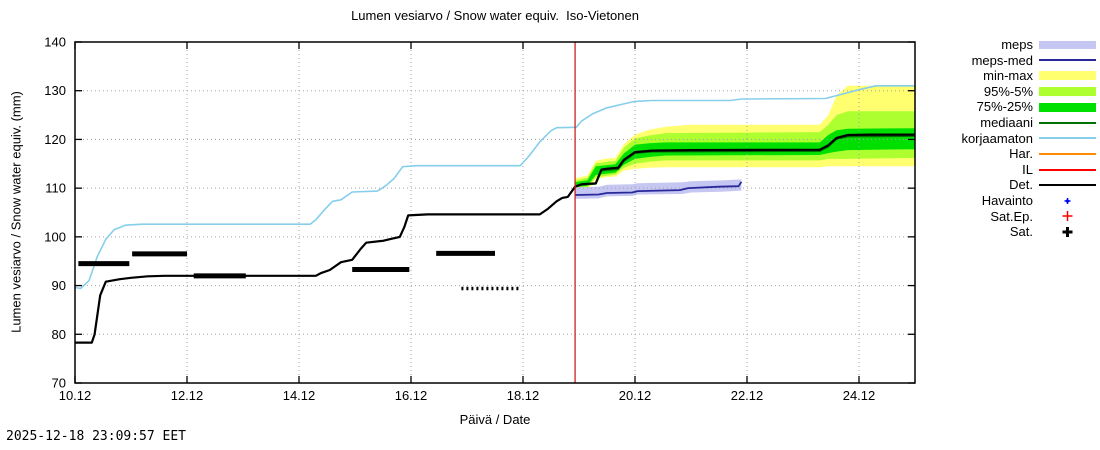  What do you see at coordinates (1007, 200) in the screenshot?
I see `legend-label: Havainto` at bounding box center [1007, 200].